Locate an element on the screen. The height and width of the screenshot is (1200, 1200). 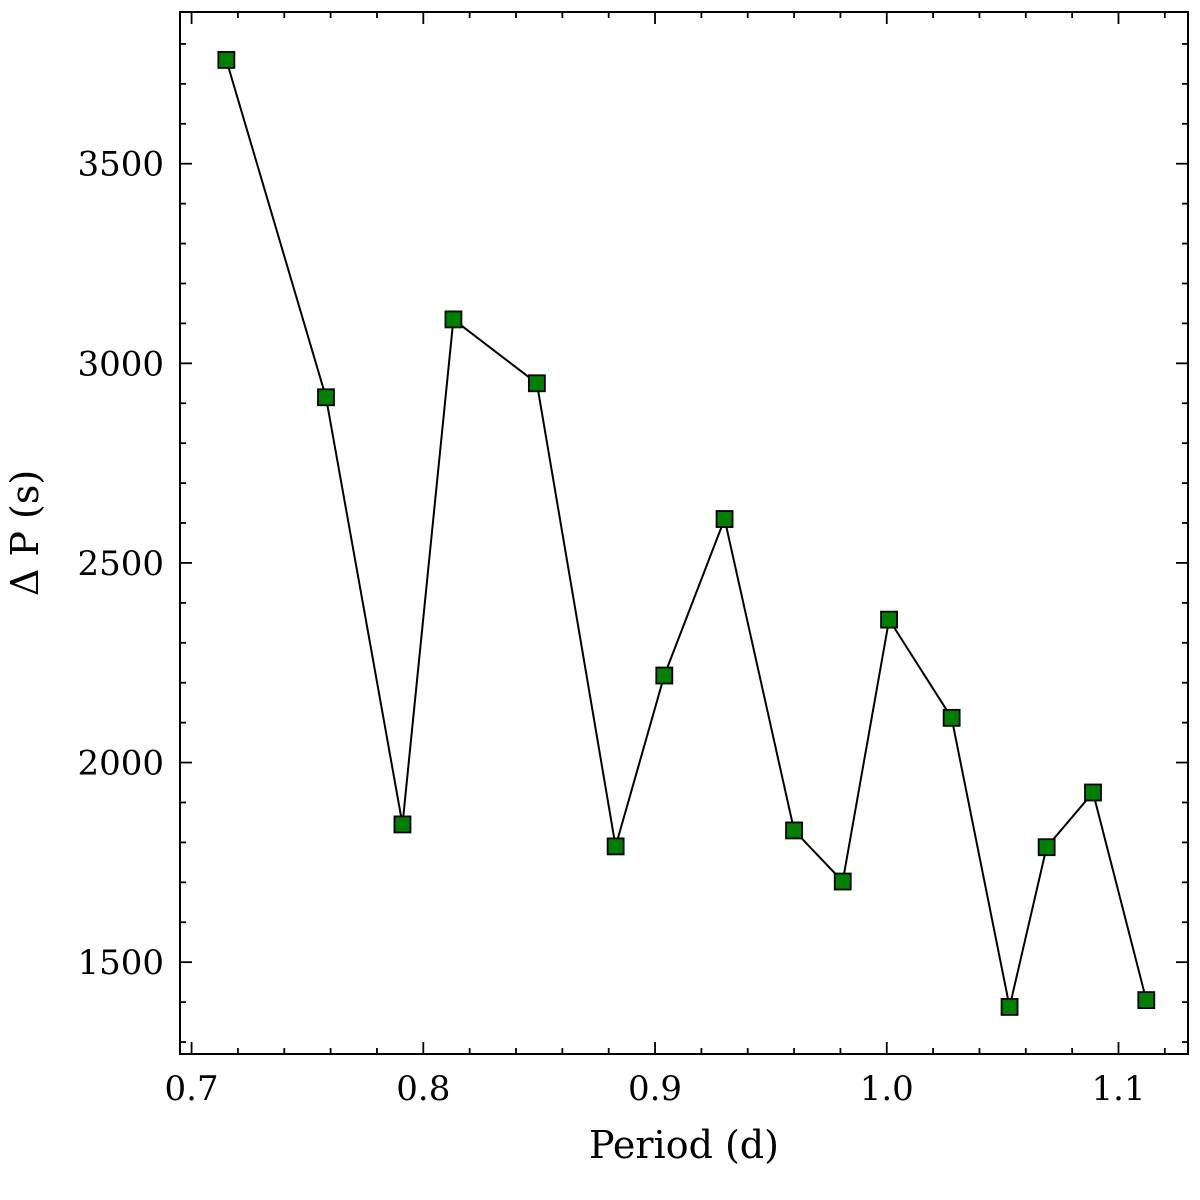
x-tick-label: 1.0 is located at coordinates (887, 1089).